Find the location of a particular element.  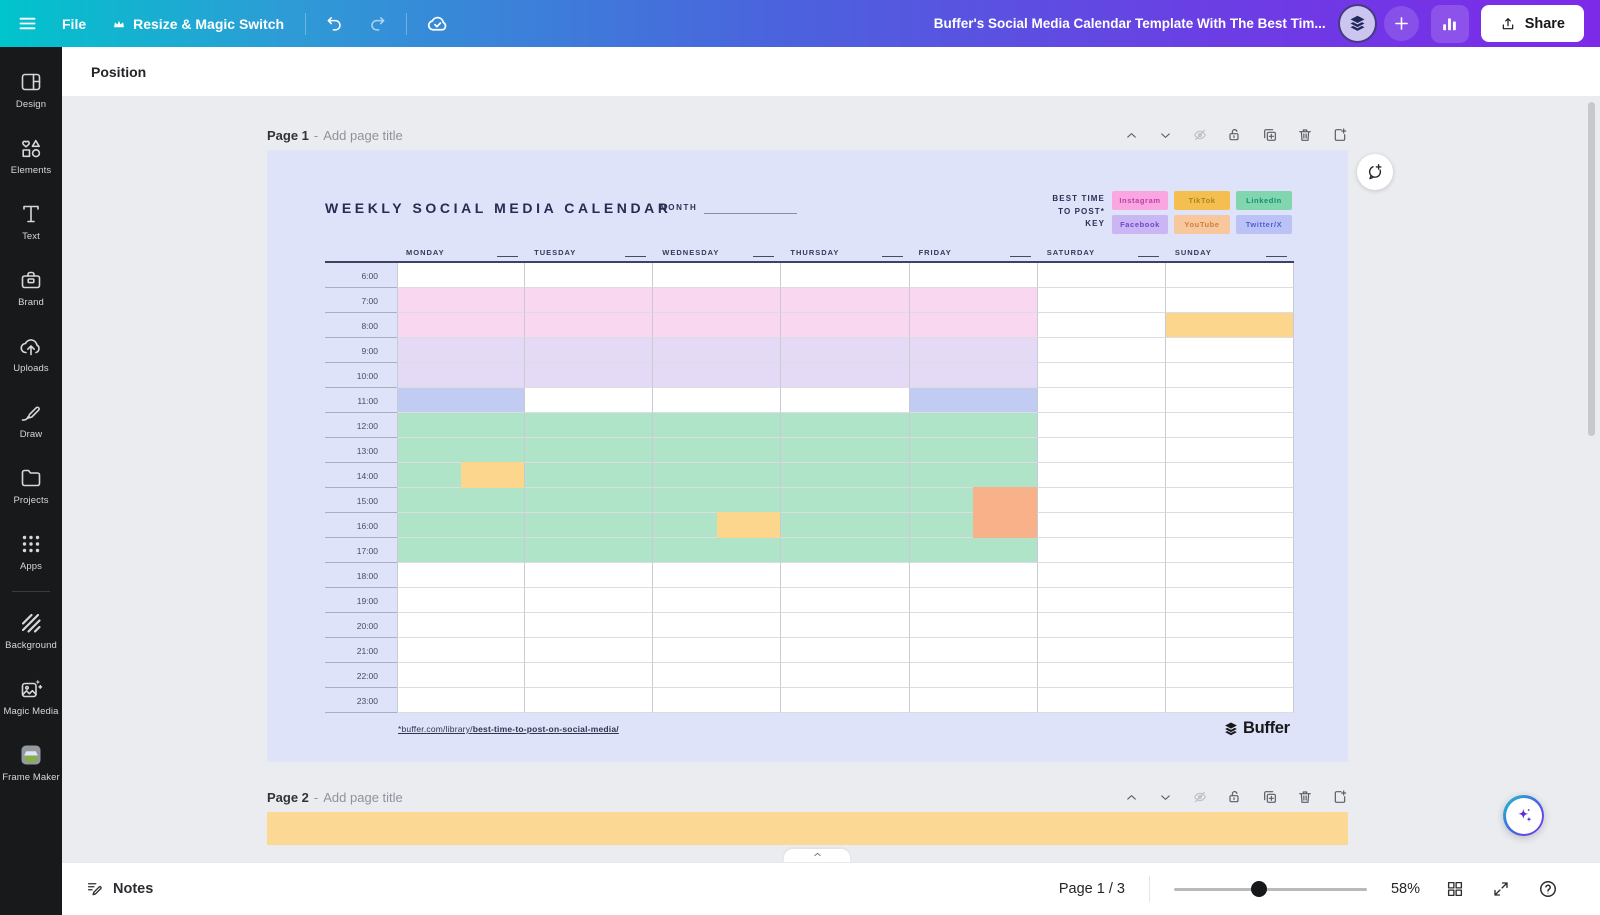

buffer-logo-icon is located at coordinates (1357, 23).